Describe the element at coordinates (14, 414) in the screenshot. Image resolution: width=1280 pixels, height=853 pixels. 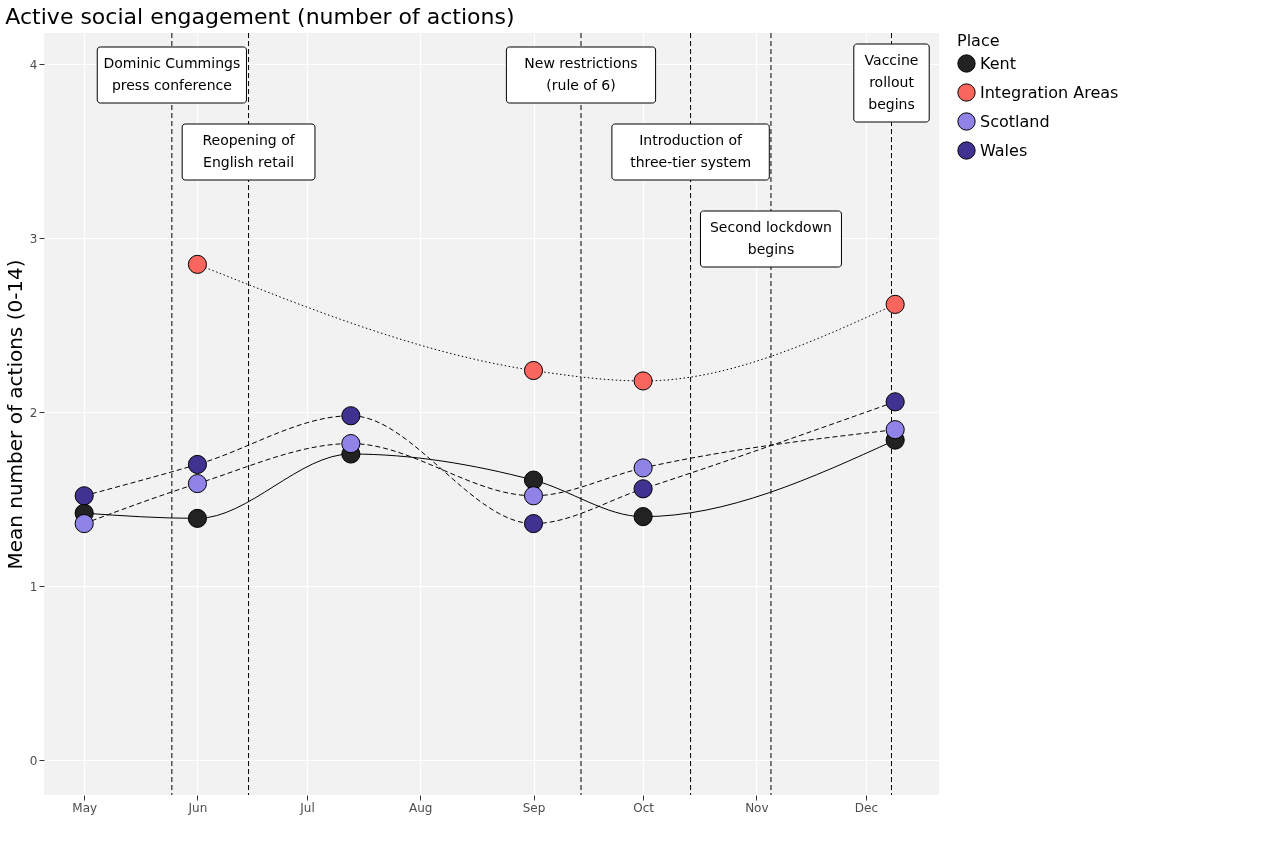
I see `y-axis-title: Mean number of actions (0-14)` at that location.